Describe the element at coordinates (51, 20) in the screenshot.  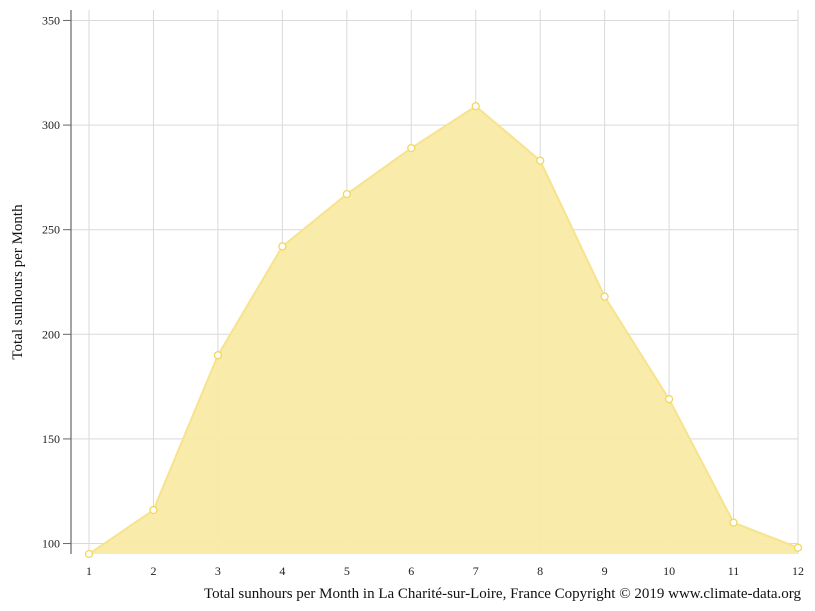
I see `y-tick-label-350: 350` at that location.